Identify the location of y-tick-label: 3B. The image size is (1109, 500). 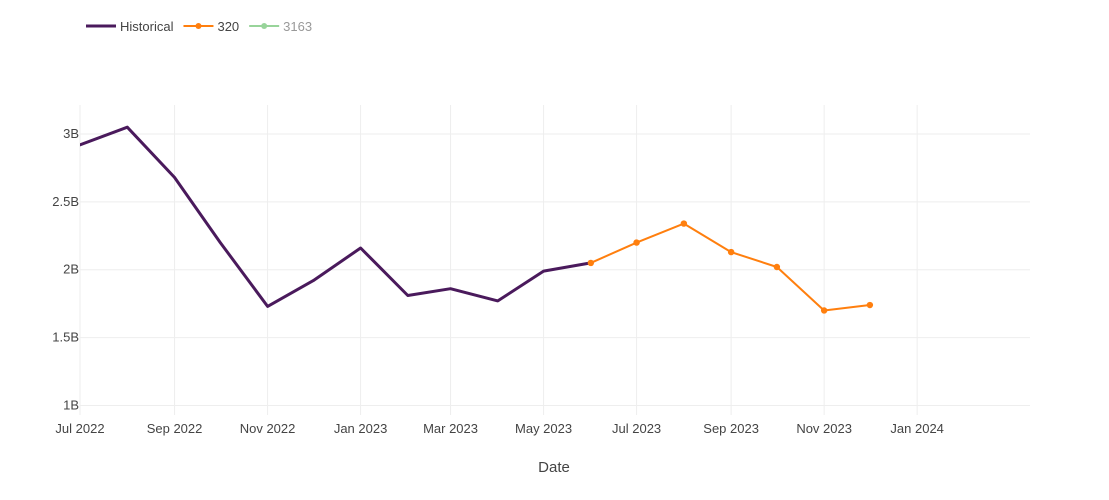
(71, 133).